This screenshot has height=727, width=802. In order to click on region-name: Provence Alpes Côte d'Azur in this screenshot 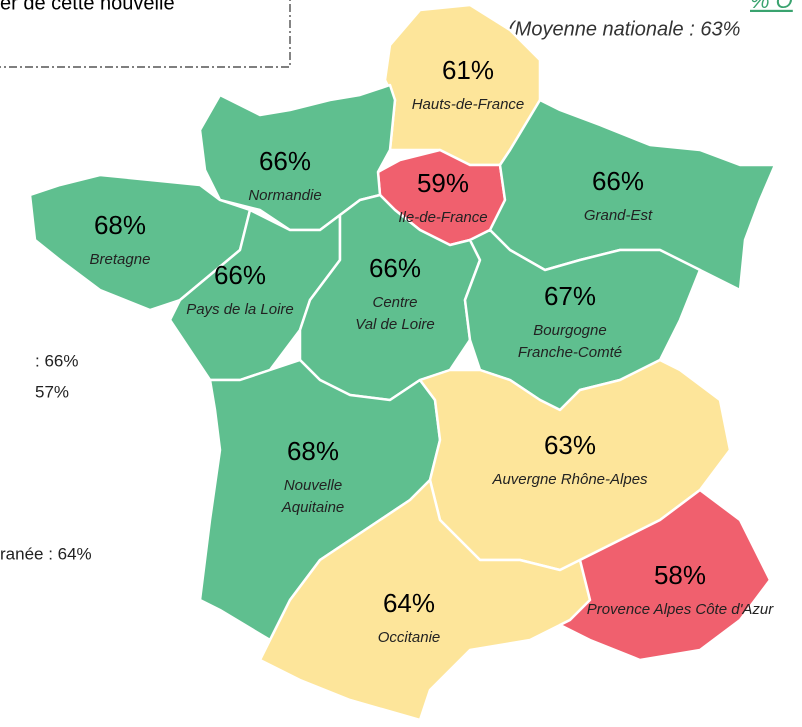, I will do `click(681, 609)`.